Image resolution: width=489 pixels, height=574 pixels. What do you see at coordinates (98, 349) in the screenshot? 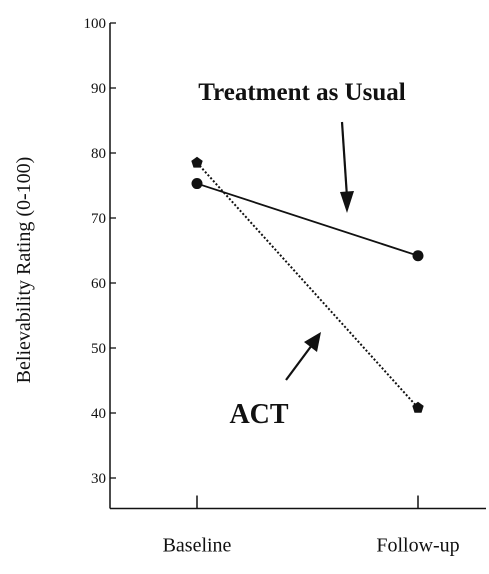
I see `y-tick-label: 50` at bounding box center [98, 349].